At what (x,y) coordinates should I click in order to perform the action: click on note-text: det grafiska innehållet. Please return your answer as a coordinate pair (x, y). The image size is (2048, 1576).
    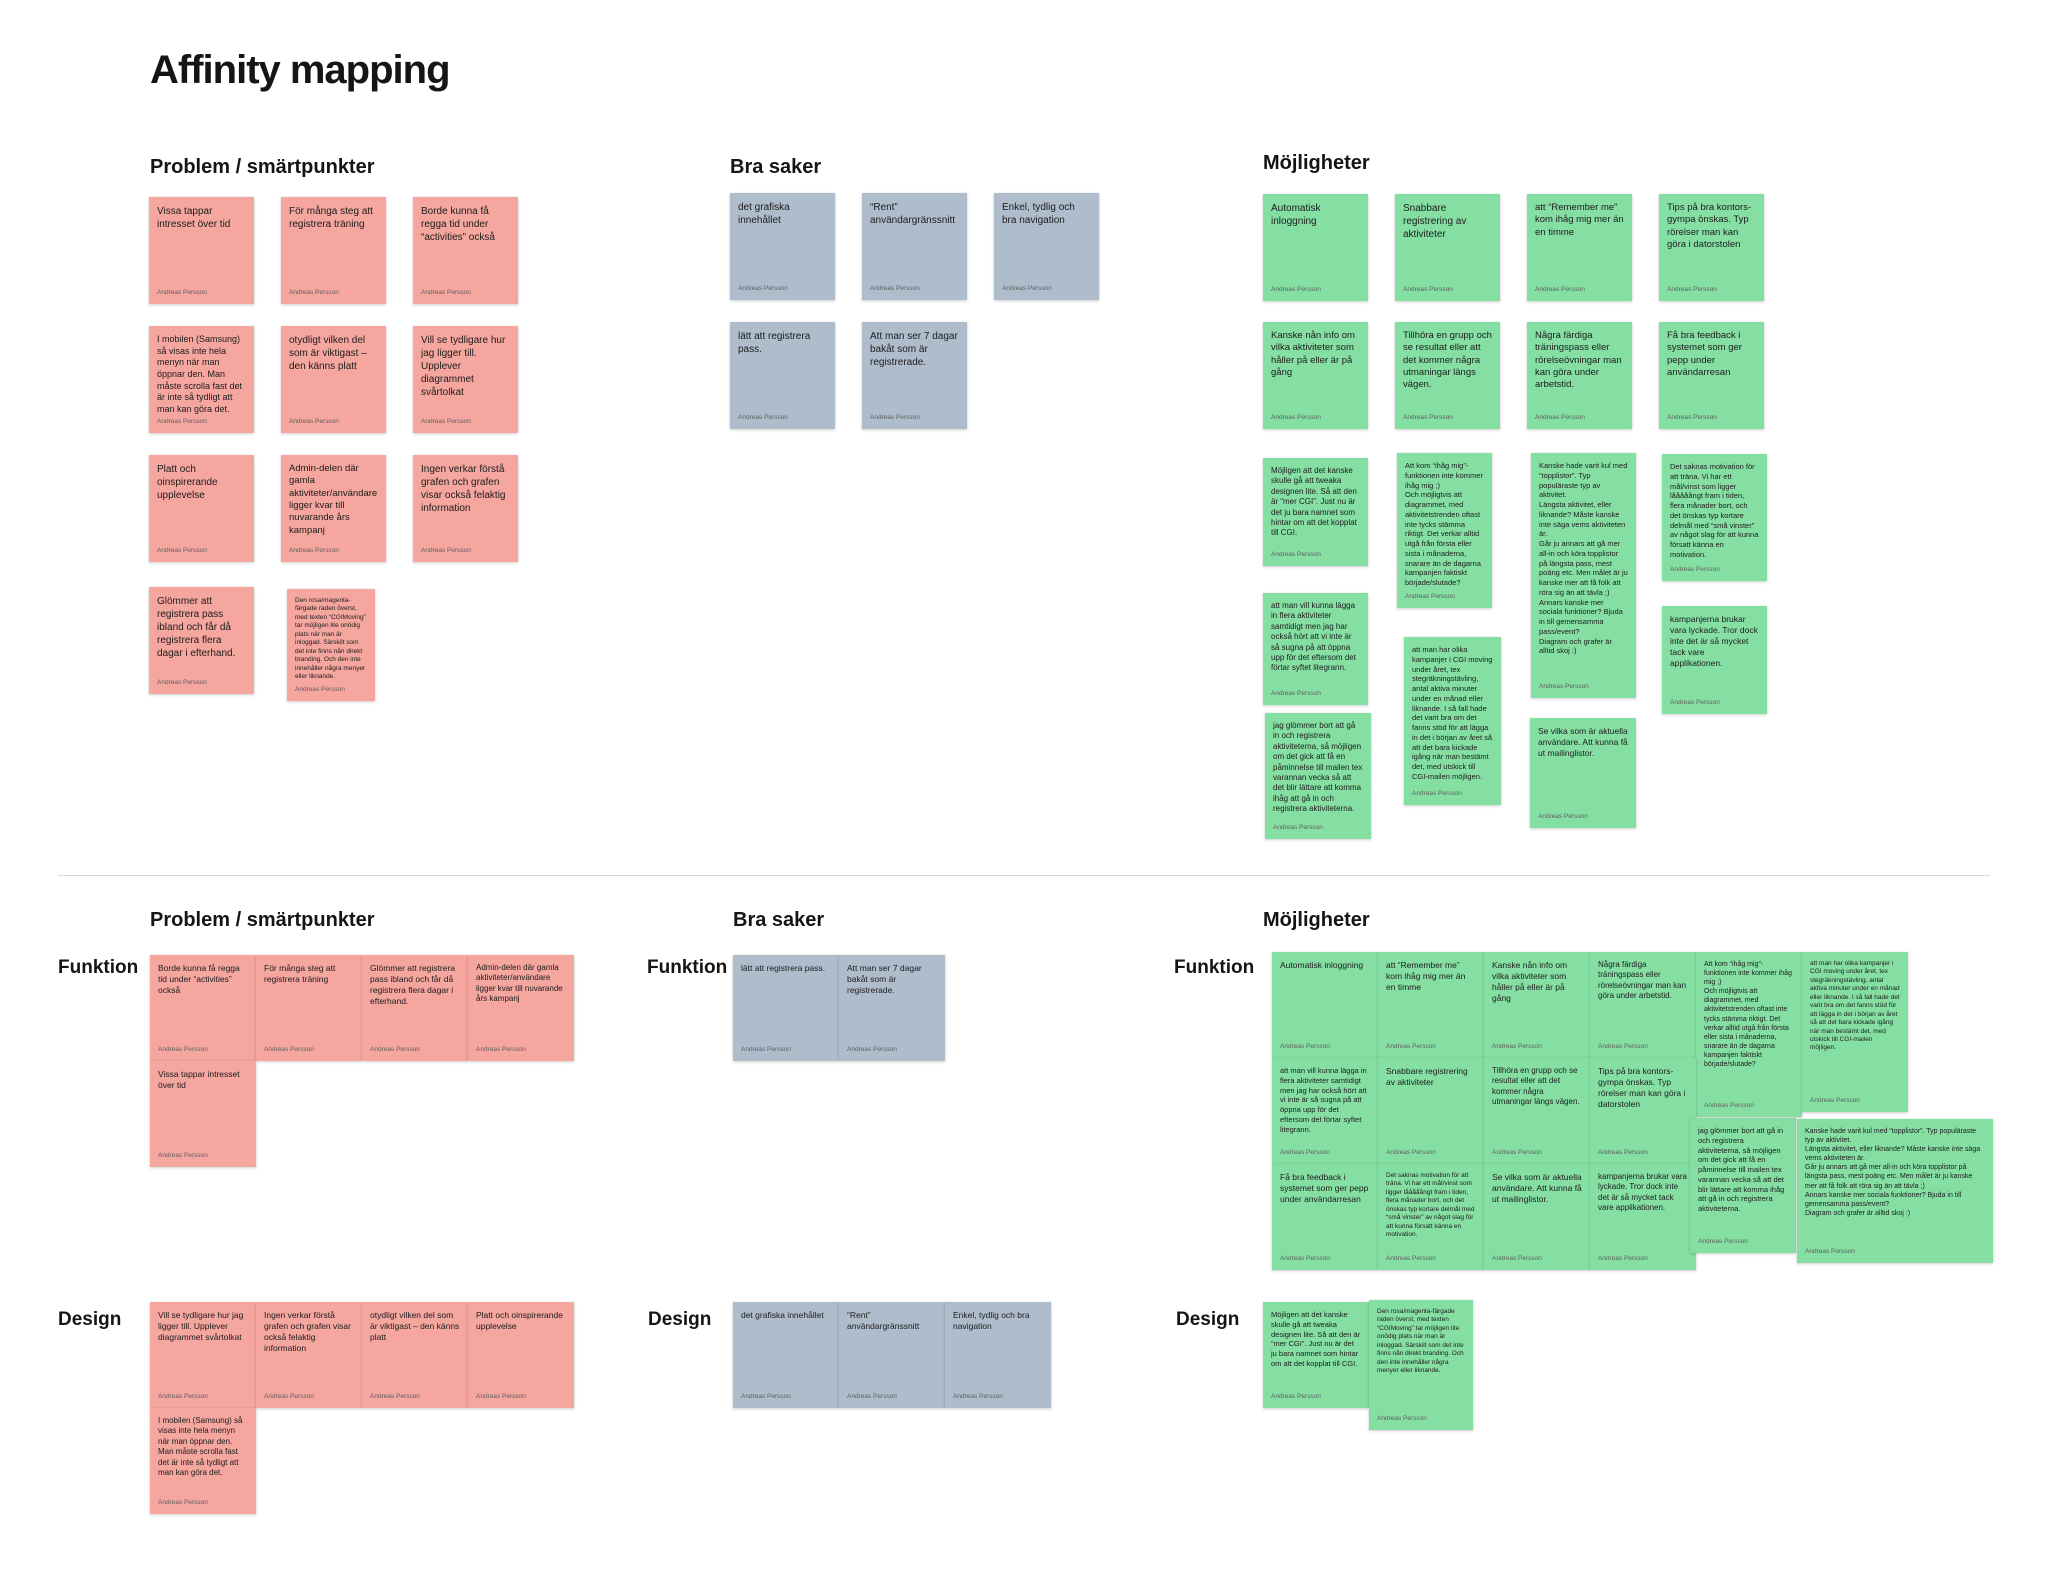
    Looking at the image, I should click on (782, 1315).